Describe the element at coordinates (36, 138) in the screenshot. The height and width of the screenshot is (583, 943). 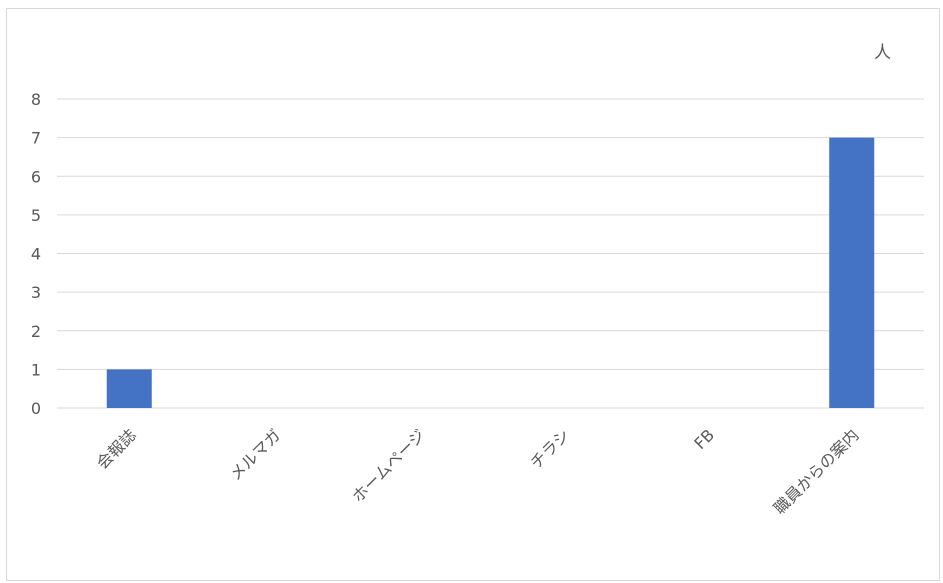
I see `y-tick-label: 7` at that location.